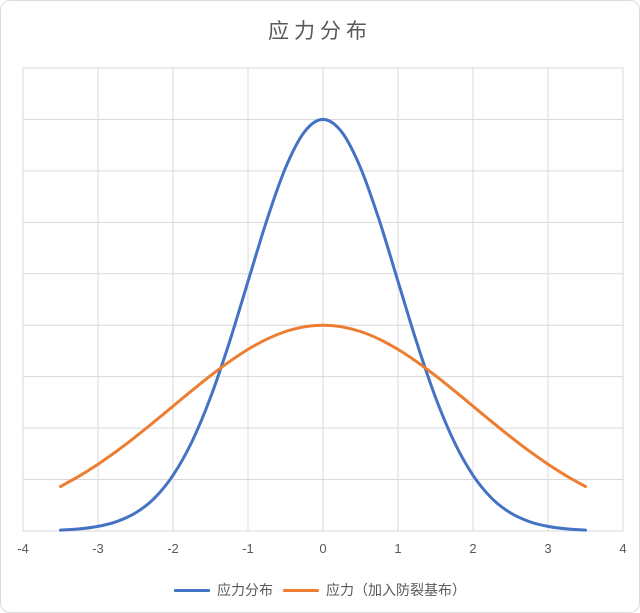 The width and height of the screenshot is (640, 613). Describe the element at coordinates (323, 548) in the screenshot. I see `x-tick-label-0: 0` at that location.